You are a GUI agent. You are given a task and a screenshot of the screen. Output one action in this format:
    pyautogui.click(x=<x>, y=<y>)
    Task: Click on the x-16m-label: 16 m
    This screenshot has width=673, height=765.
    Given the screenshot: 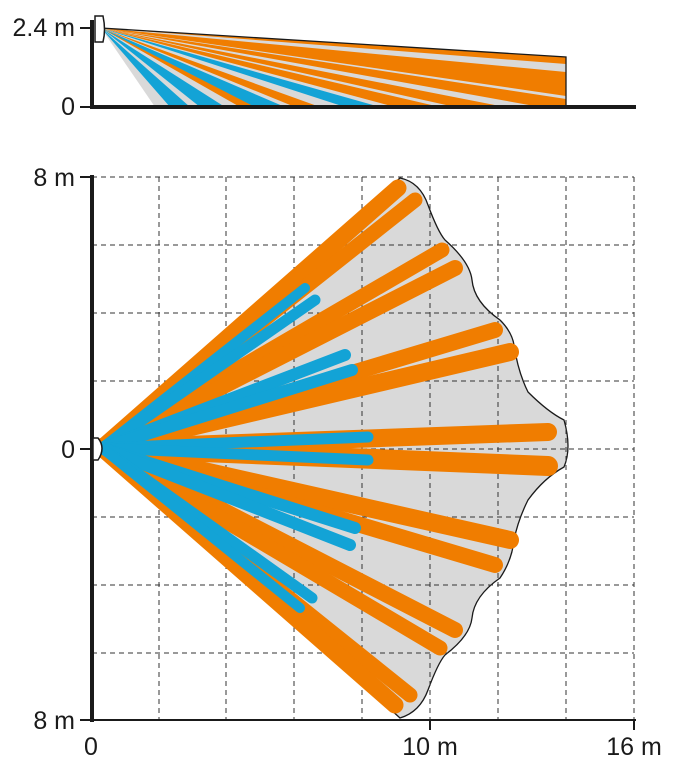 What is the action you would take?
    pyautogui.click(x=634, y=747)
    